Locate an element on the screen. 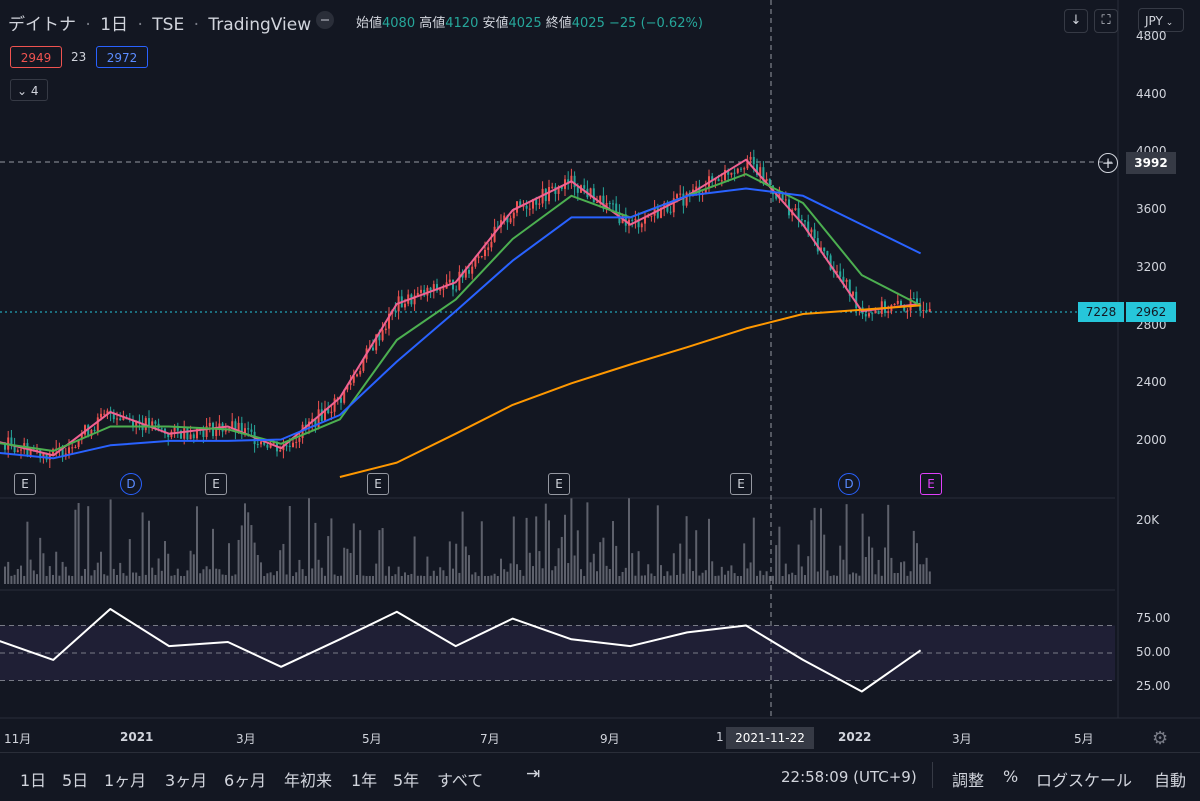 The width and height of the screenshot is (1200, 801). ma-badge-red: 2949 is located at coordinates (36, 57).